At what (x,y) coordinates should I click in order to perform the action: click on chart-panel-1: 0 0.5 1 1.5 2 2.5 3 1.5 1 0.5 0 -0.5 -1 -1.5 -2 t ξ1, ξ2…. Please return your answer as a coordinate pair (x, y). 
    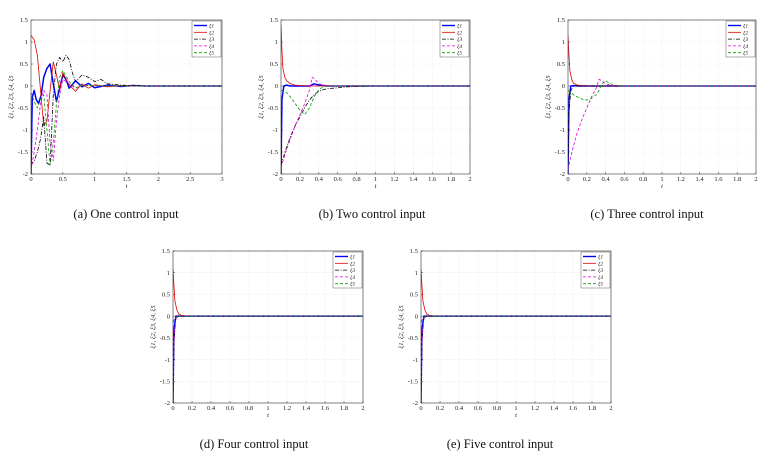
    Looking at the image, I should click on (116, 119).